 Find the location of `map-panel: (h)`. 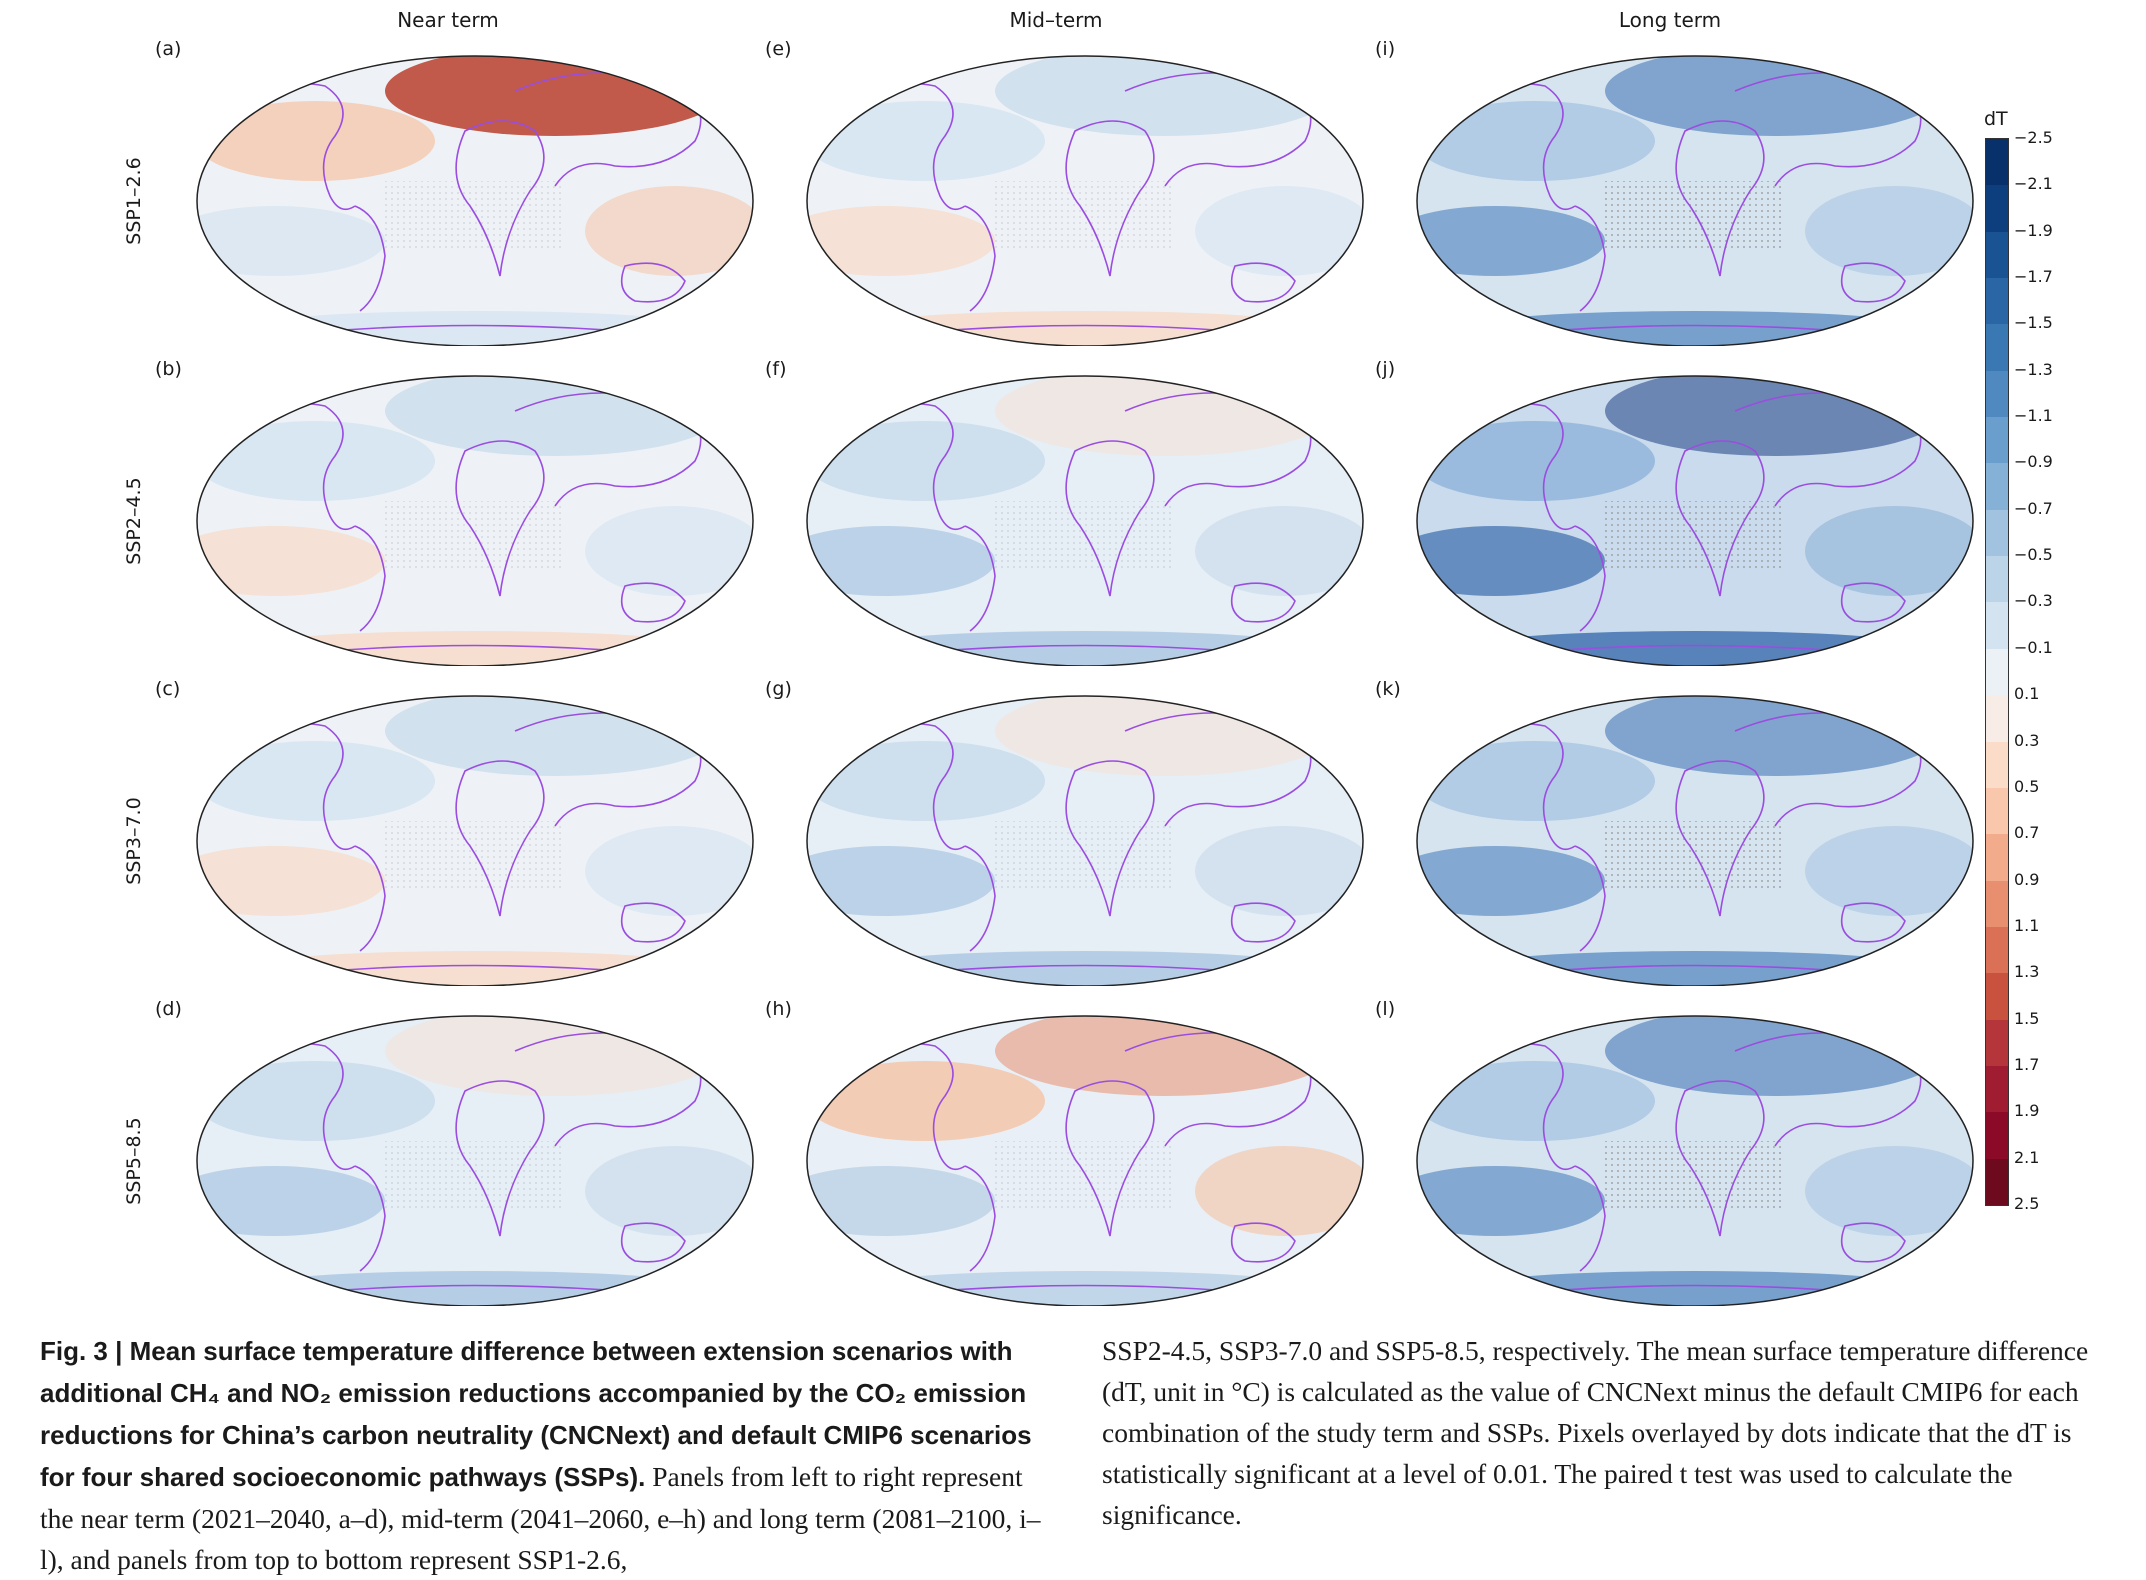

map-panel: (h) is located at coordinates (1065, 1152).